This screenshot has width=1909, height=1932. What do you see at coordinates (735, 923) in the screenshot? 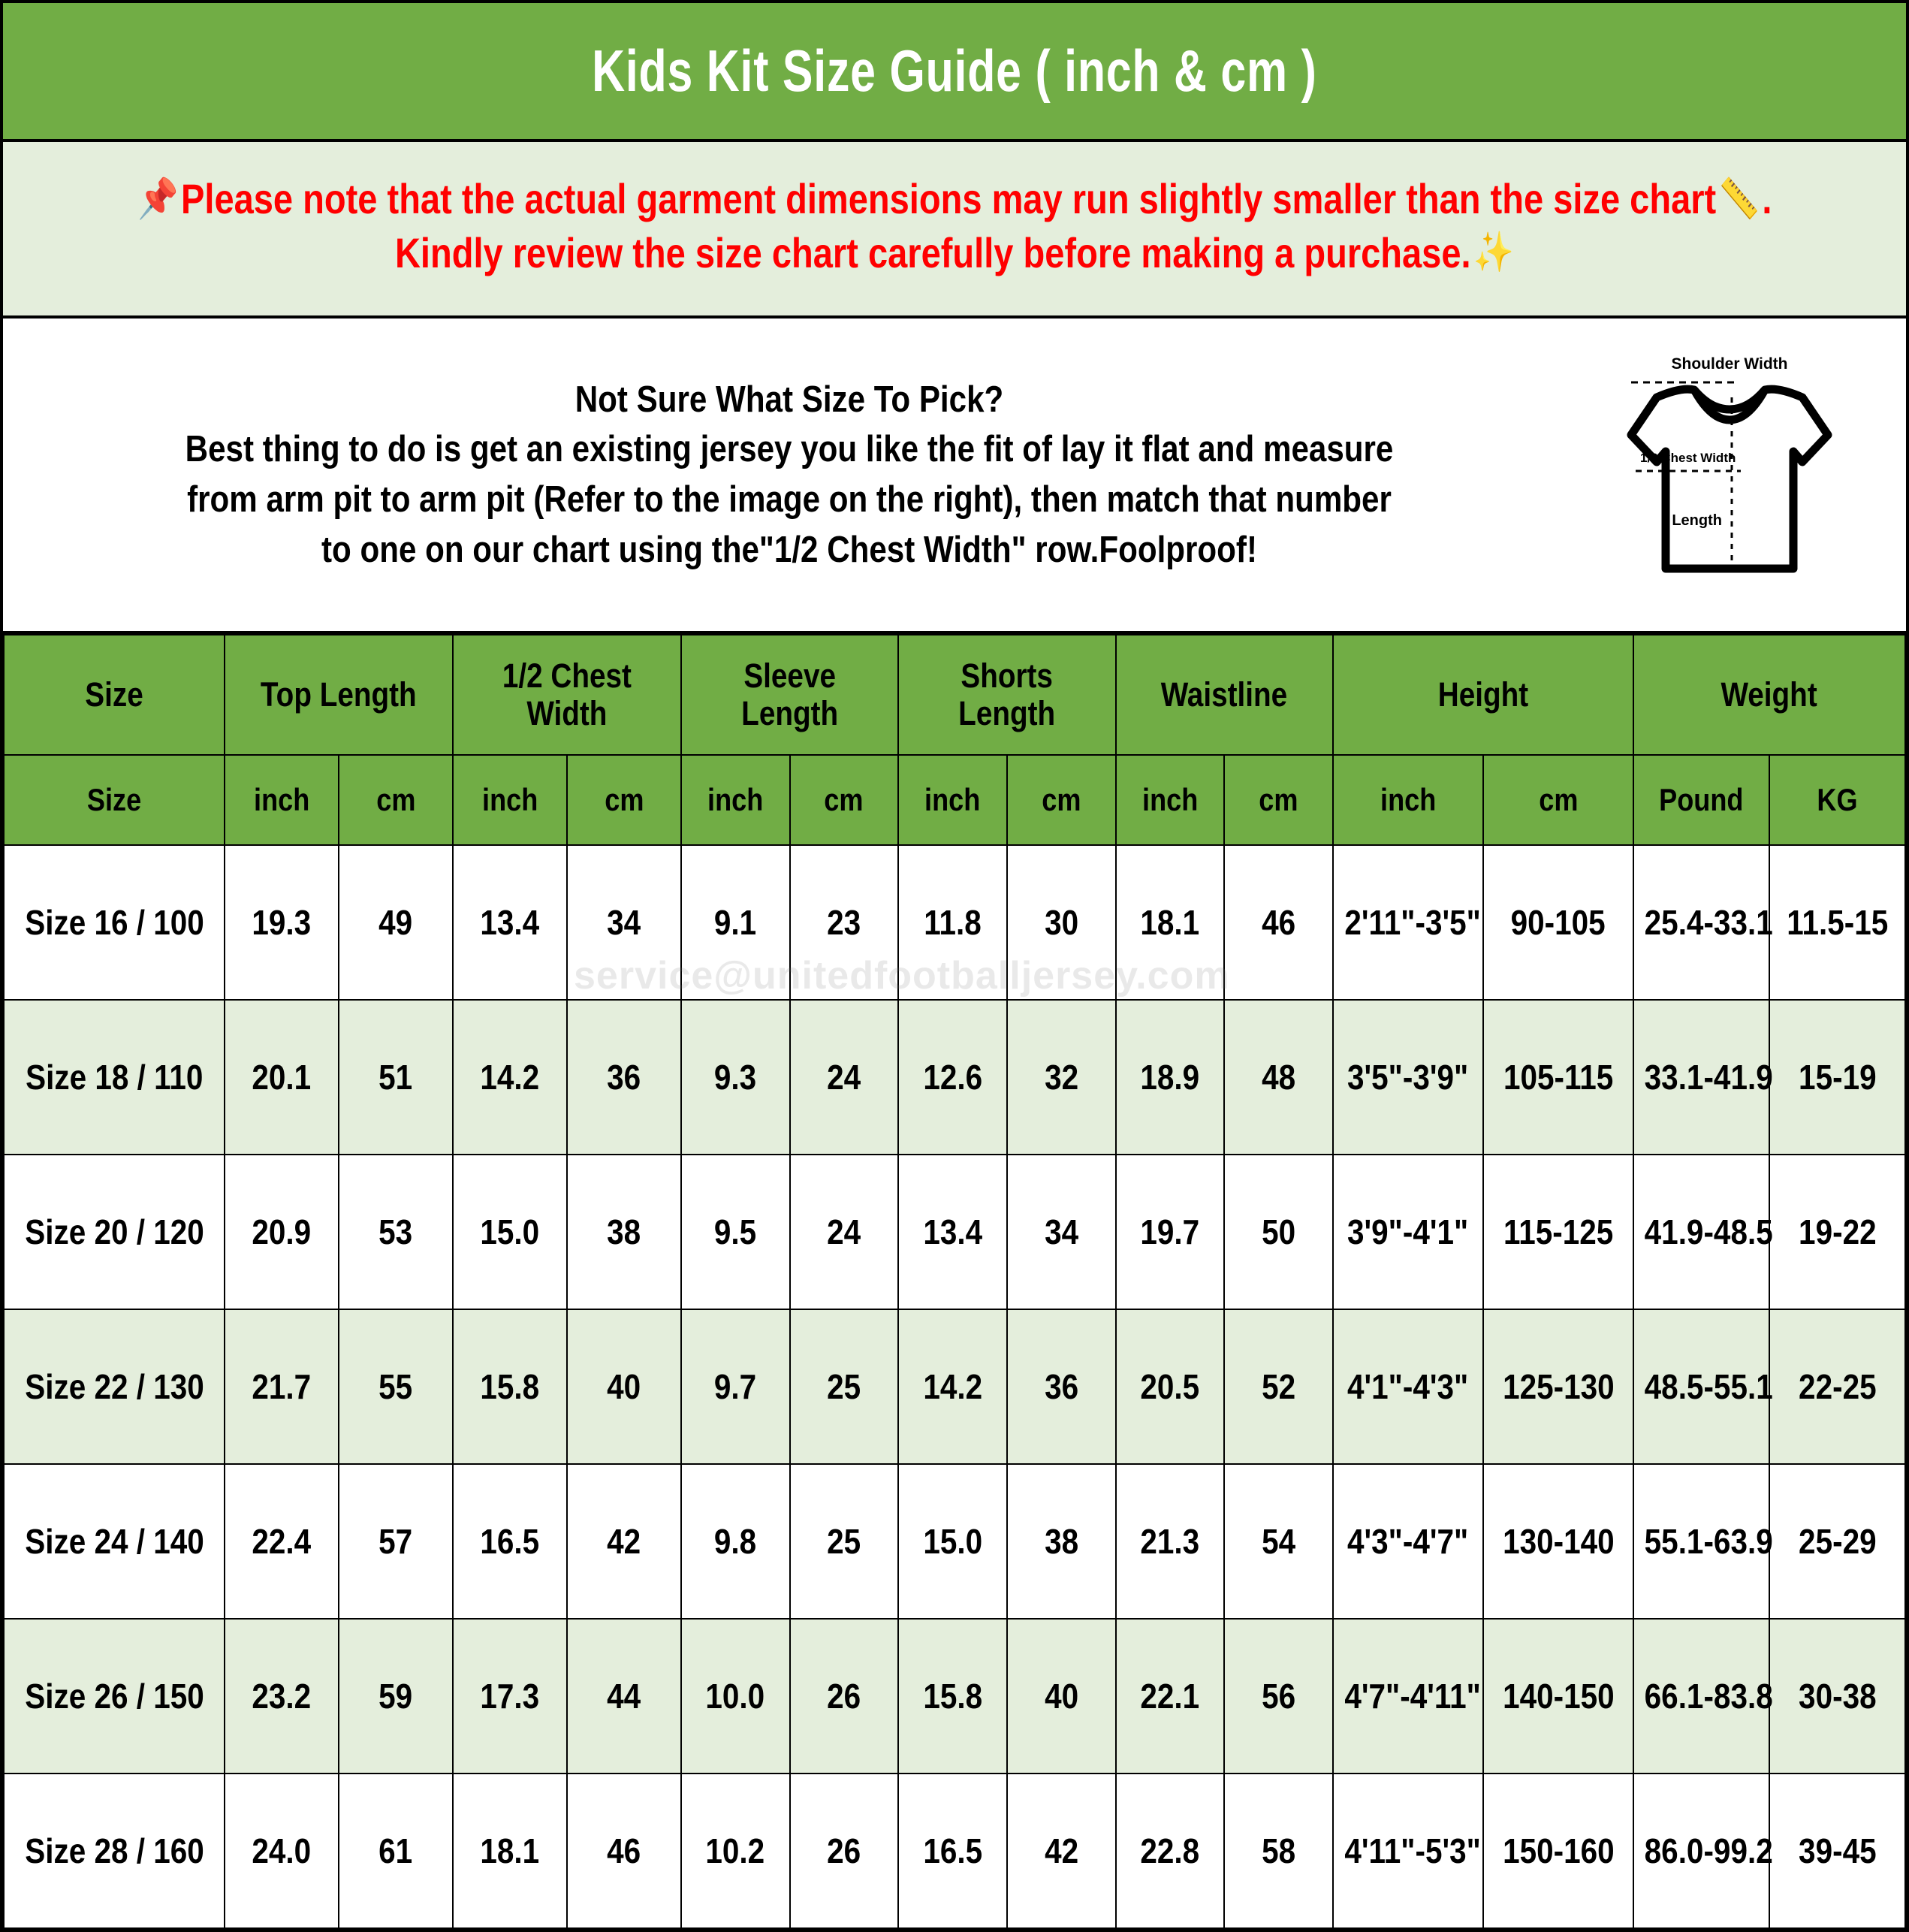
I see `measurement-cell: 9.1` at bounding box center [735, 923].